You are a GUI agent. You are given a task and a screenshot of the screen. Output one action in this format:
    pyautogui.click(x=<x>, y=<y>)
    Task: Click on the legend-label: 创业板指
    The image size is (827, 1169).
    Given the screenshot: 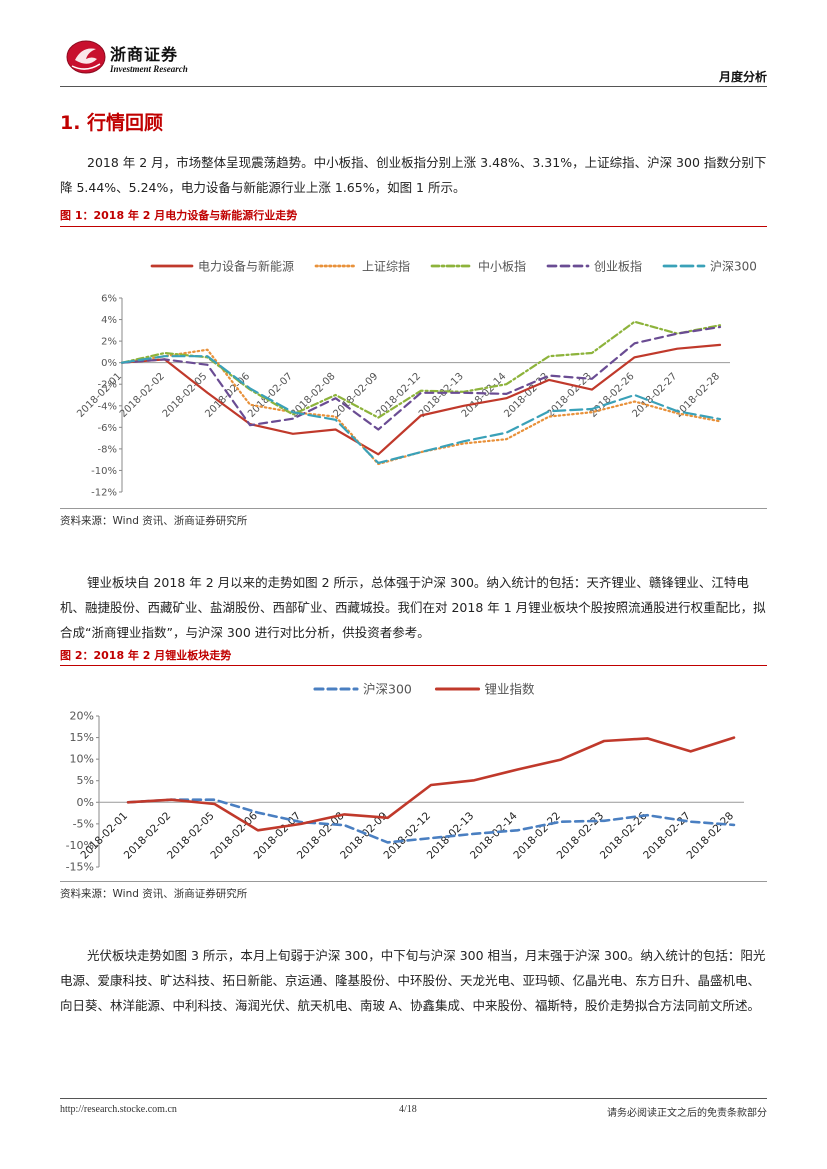 What is the action you would take?
    pyautogui.click(x=618, y=266)
    